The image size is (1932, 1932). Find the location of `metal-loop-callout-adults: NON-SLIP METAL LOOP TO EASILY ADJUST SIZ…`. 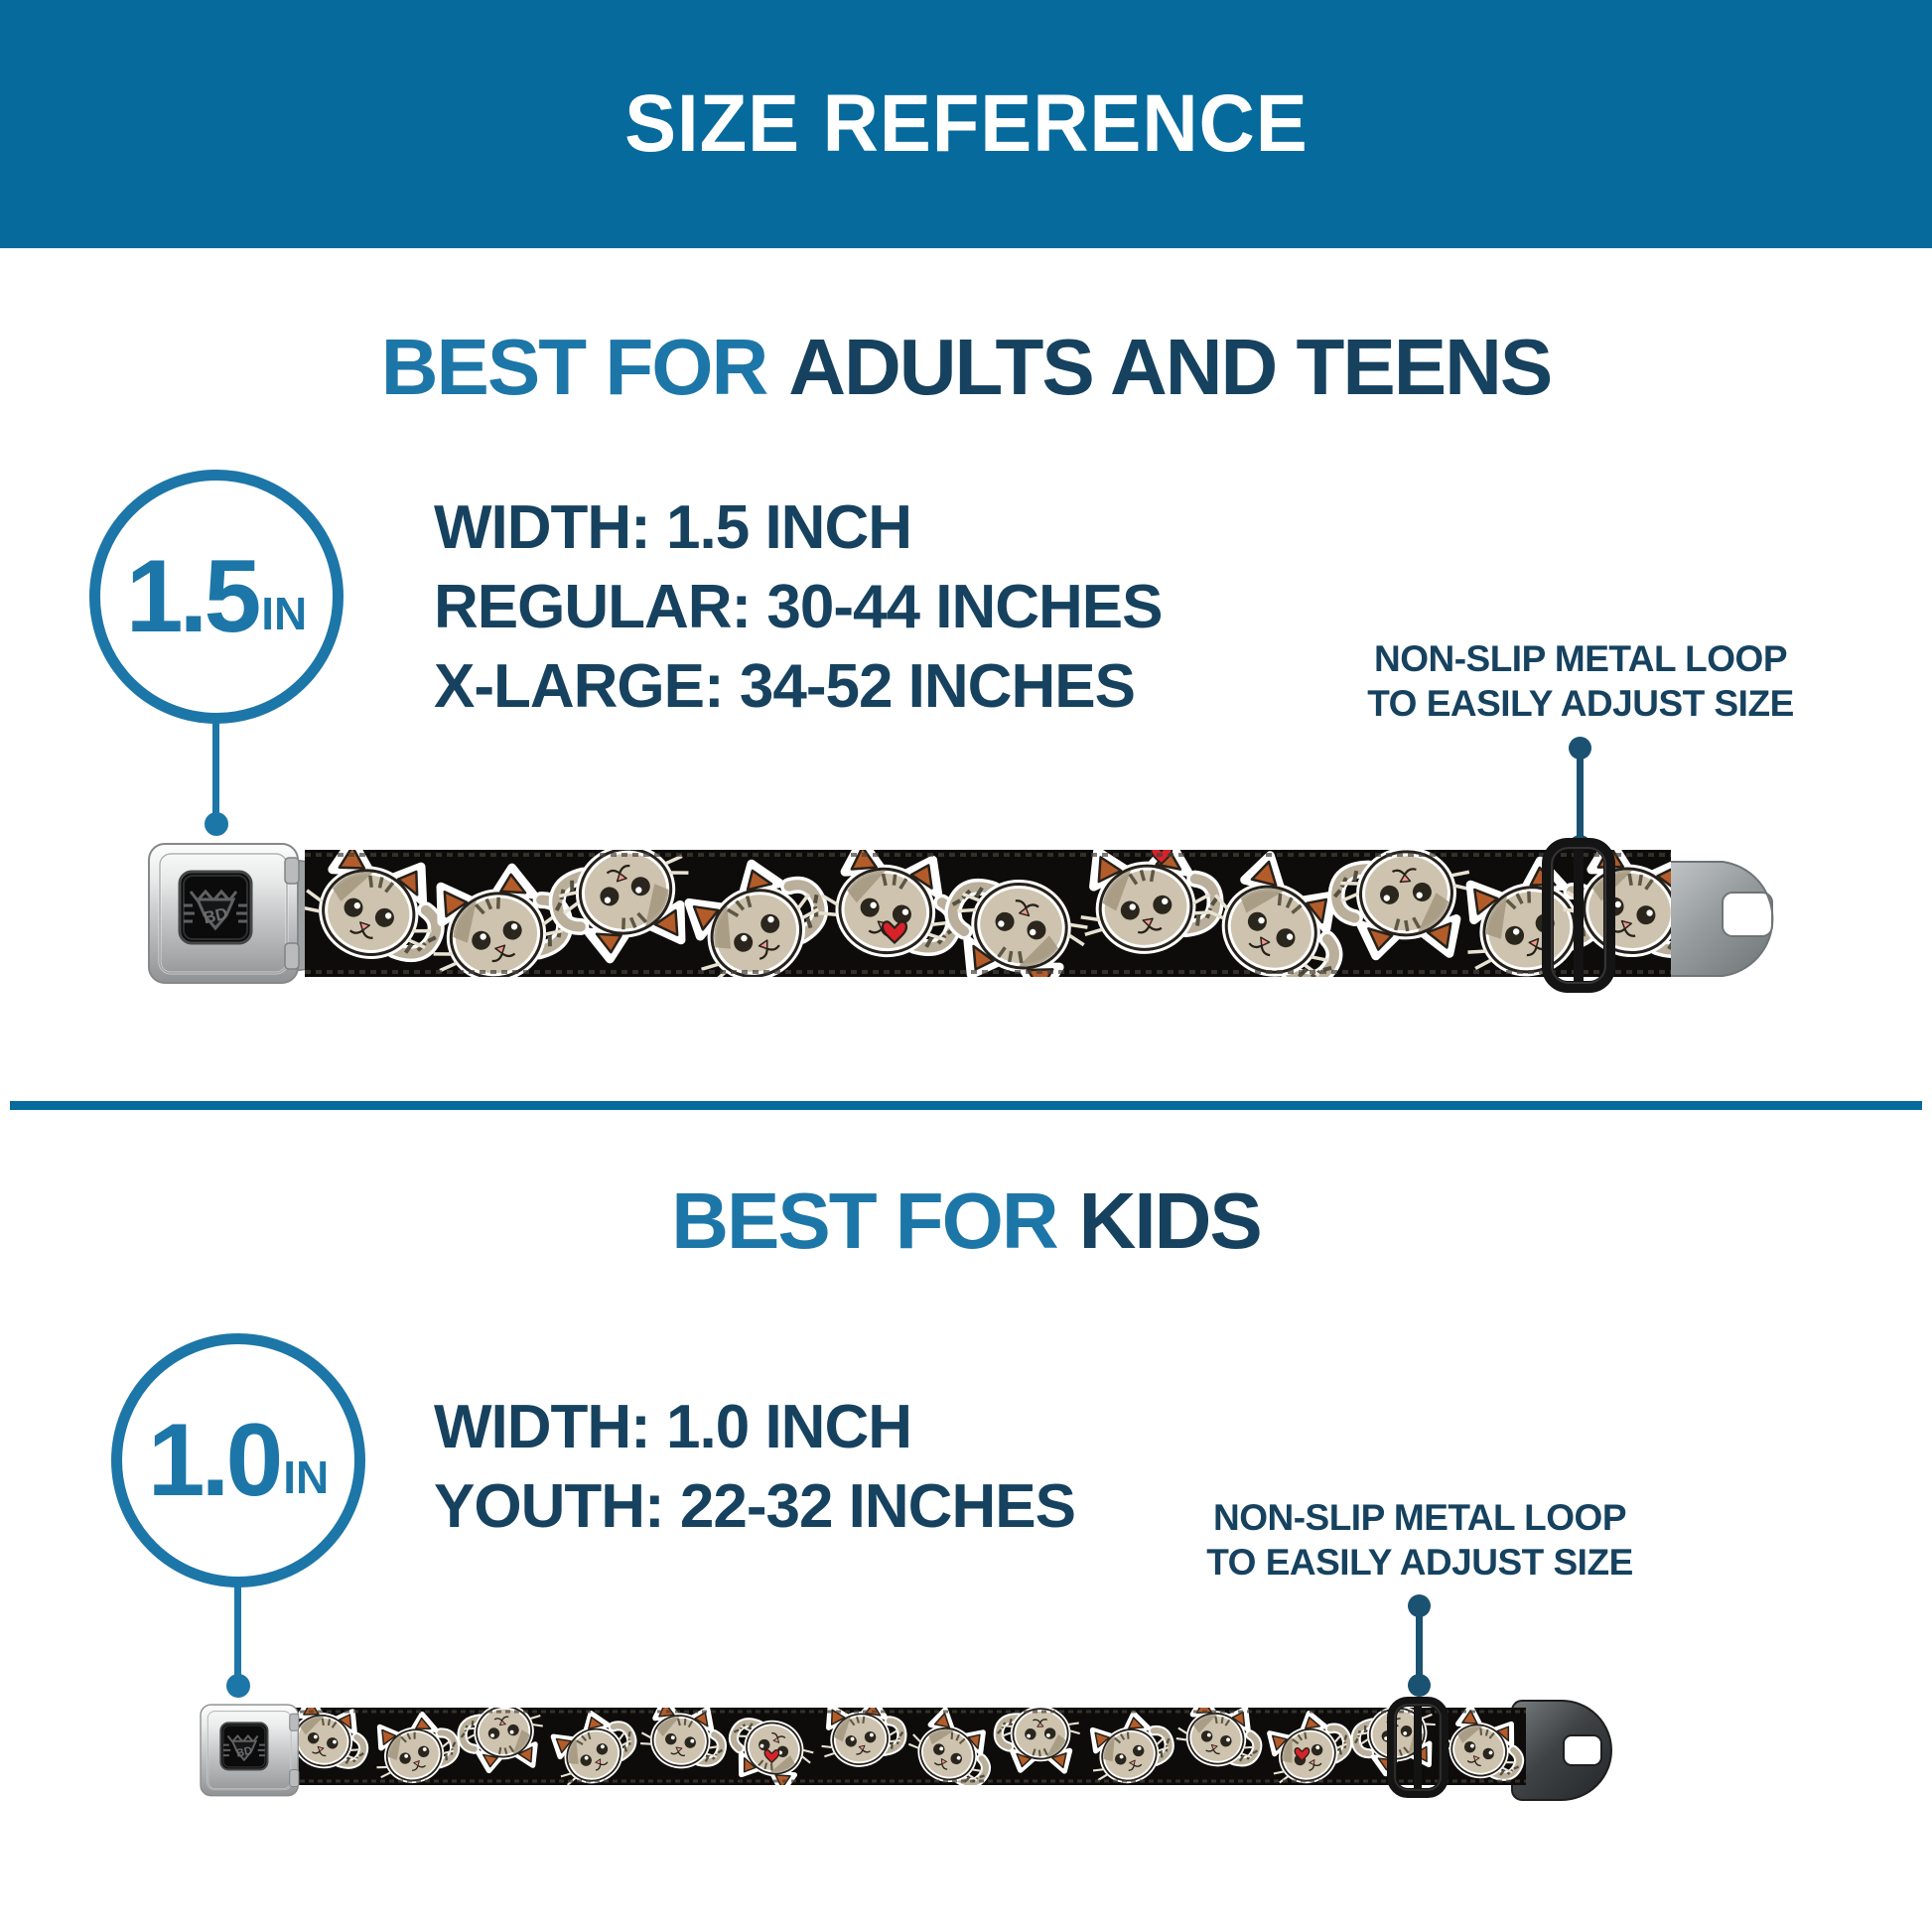

metal-loop-callout-adults: NON-SLIP METAL LOOP TO EASILY ADJUST SIZ… is located at coordinates (1581, 681).